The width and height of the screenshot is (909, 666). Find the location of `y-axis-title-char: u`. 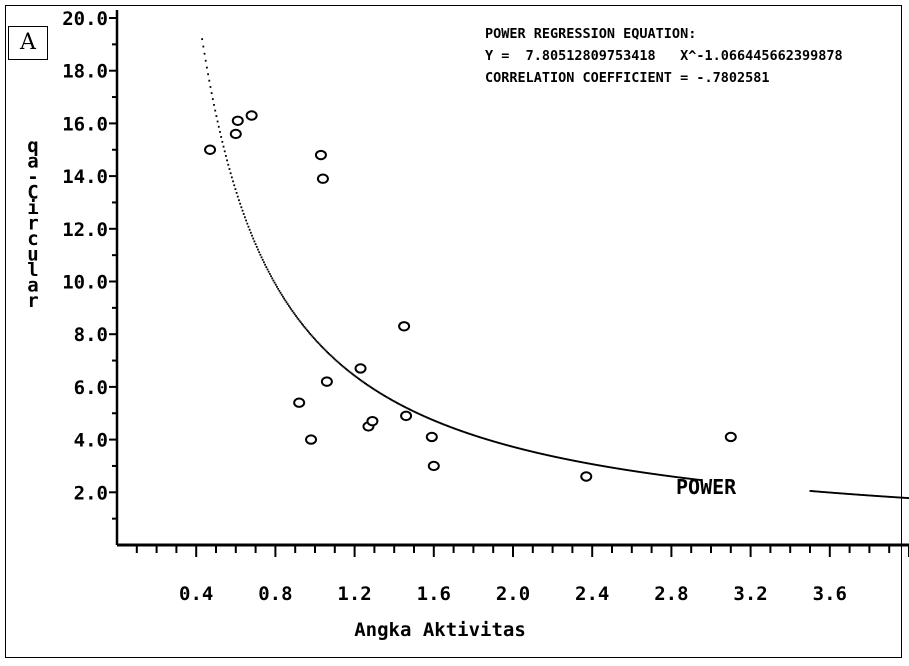

y-axis-title-char: u is located at coordinates (32, 255).